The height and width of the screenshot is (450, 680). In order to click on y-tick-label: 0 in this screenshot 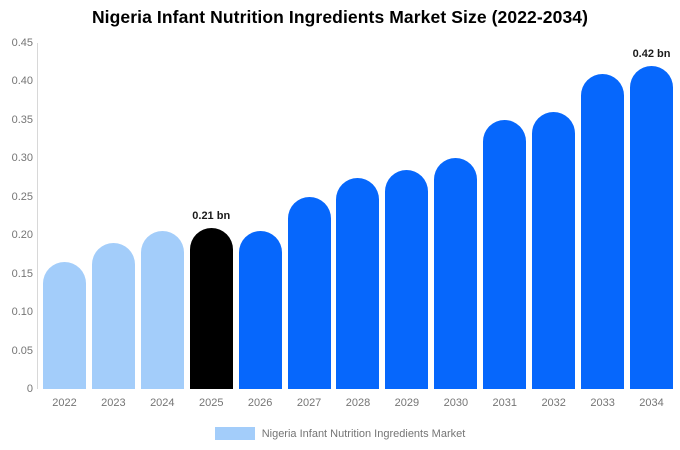, I will do `click(29, 389)`.